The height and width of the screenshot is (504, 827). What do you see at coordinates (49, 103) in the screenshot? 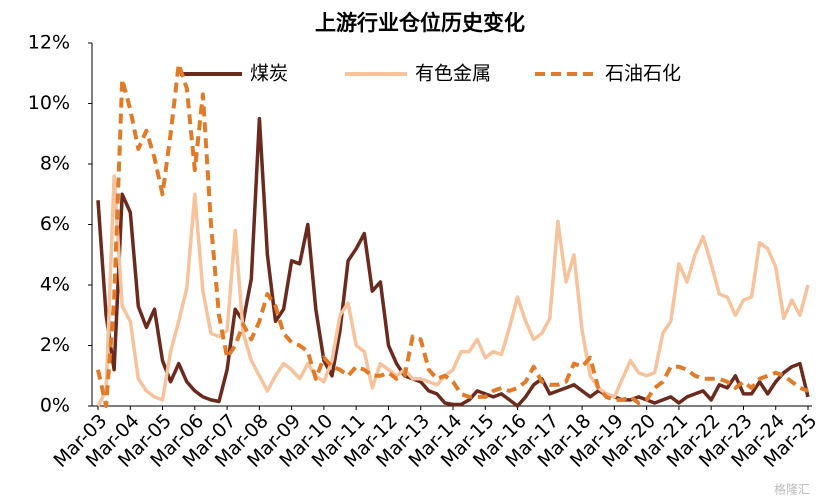
I see `y-tick-label: 10%` at bounding box center [49, 103].